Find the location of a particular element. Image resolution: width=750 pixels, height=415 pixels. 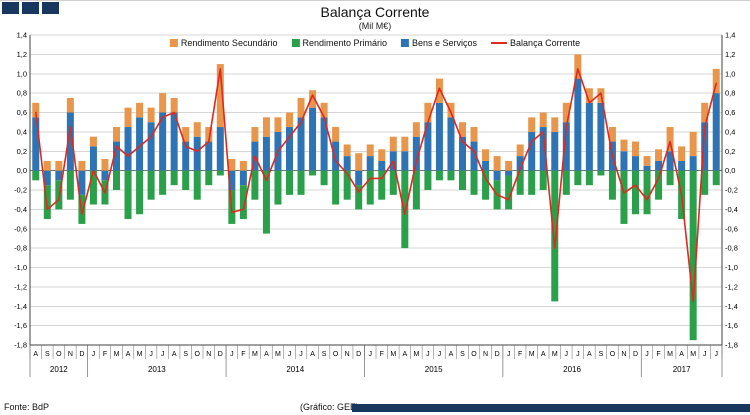

legend-item: Bens e Serviços is located at coordinates (439, 43).